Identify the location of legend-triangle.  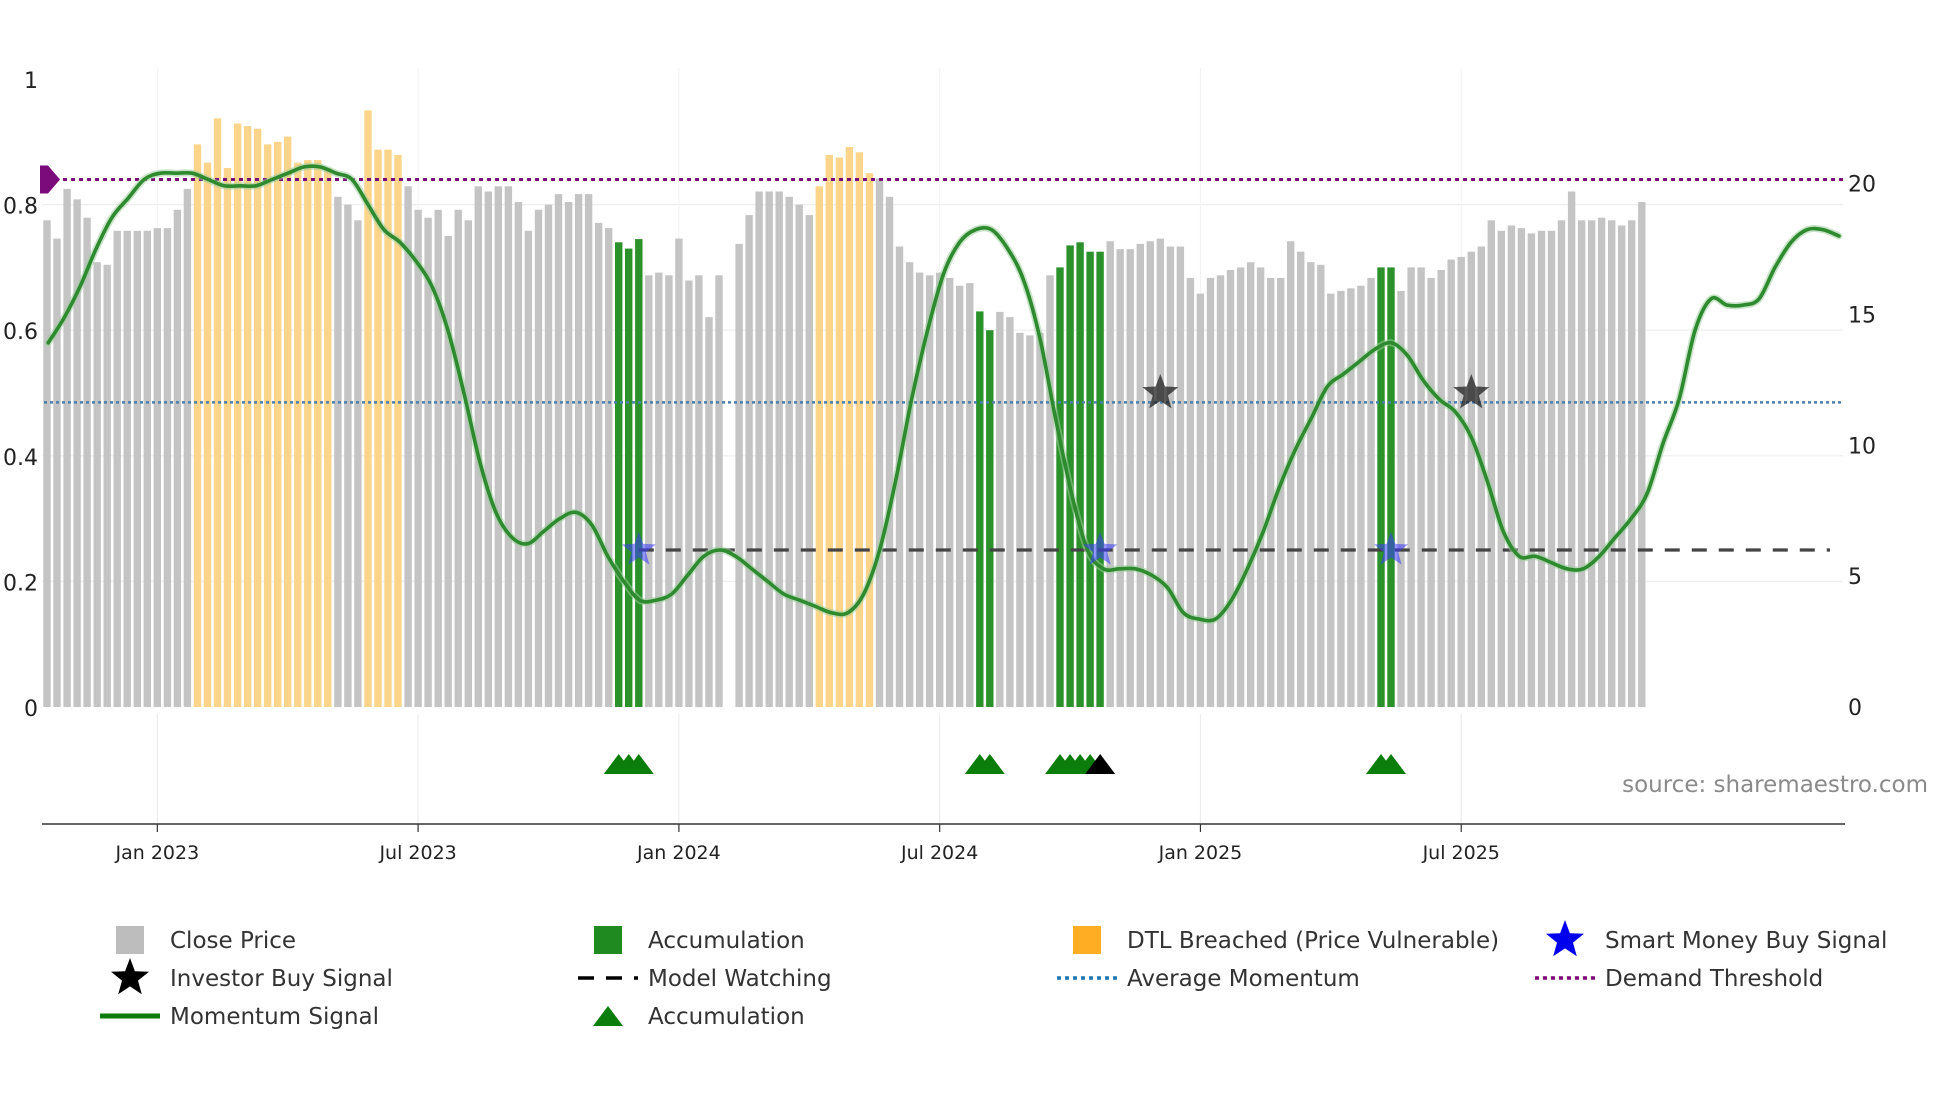
(608, 1016).